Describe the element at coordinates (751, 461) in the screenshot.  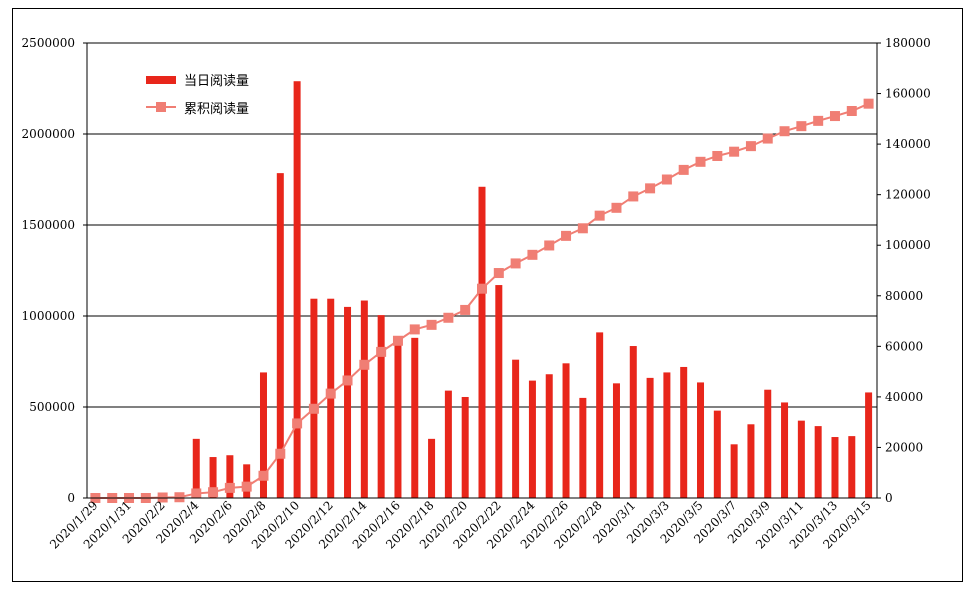
I see `bar-2020/3/8` at that location.